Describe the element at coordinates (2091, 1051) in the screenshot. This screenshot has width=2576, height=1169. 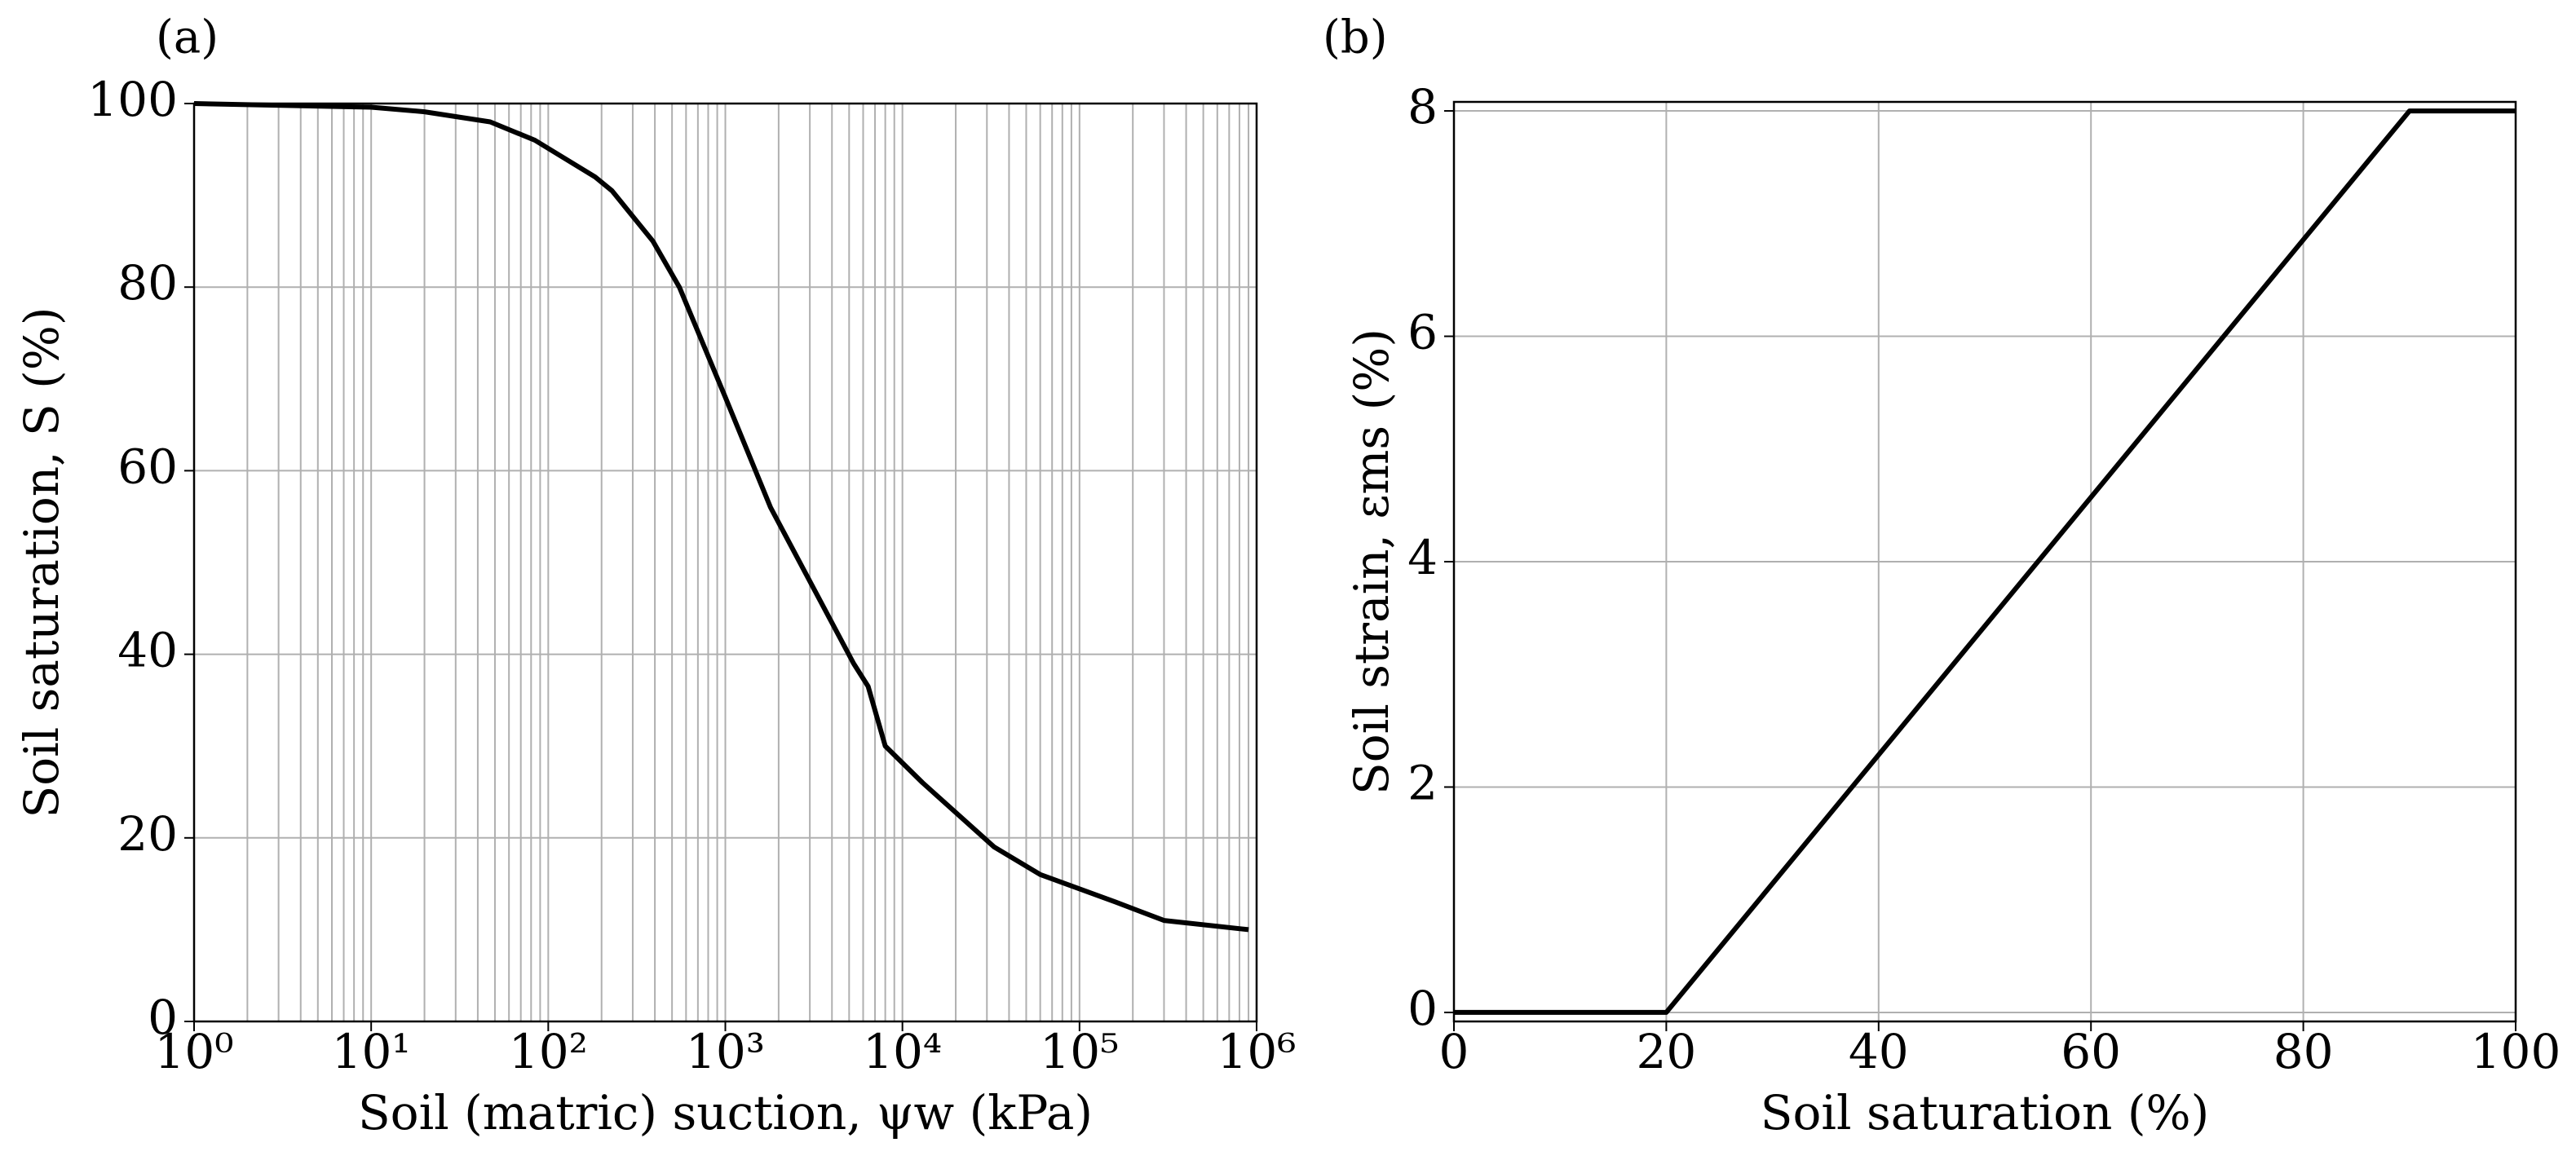
I see `x-tick-label: 60` at that location.